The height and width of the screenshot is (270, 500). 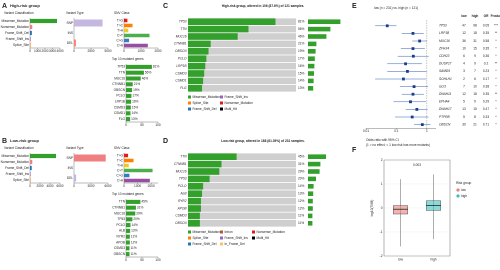 I want to click on table-cell: *, so click(x=496, y=102).